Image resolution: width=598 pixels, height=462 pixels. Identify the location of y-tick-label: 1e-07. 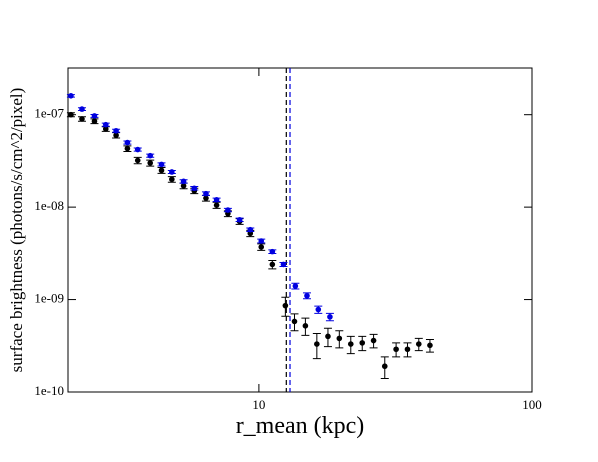
(49, 113).